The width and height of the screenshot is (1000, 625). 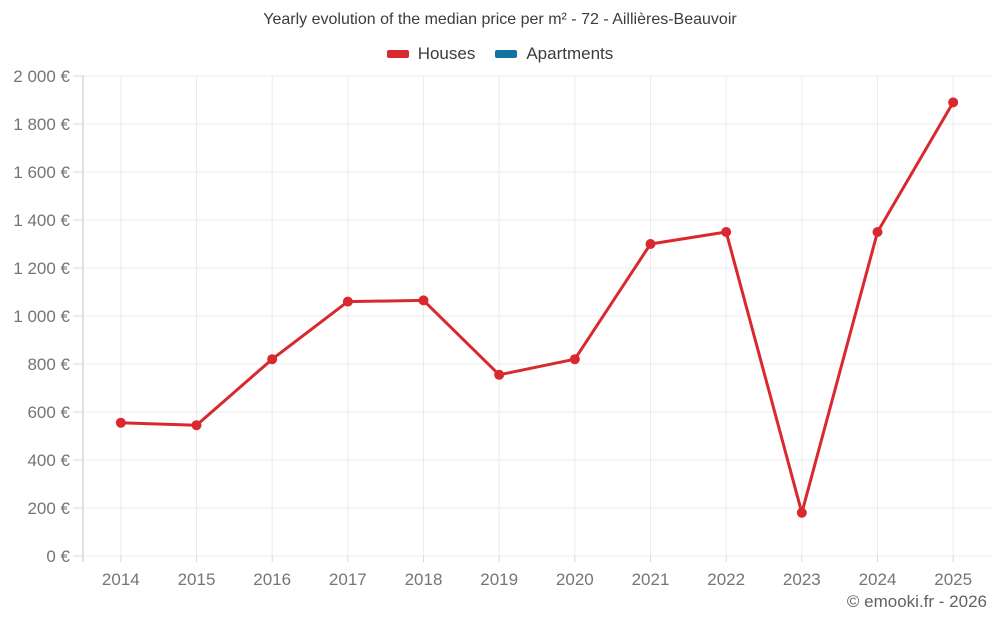 I want to click on legend-label: Apartments, so click(x=570, y=53).